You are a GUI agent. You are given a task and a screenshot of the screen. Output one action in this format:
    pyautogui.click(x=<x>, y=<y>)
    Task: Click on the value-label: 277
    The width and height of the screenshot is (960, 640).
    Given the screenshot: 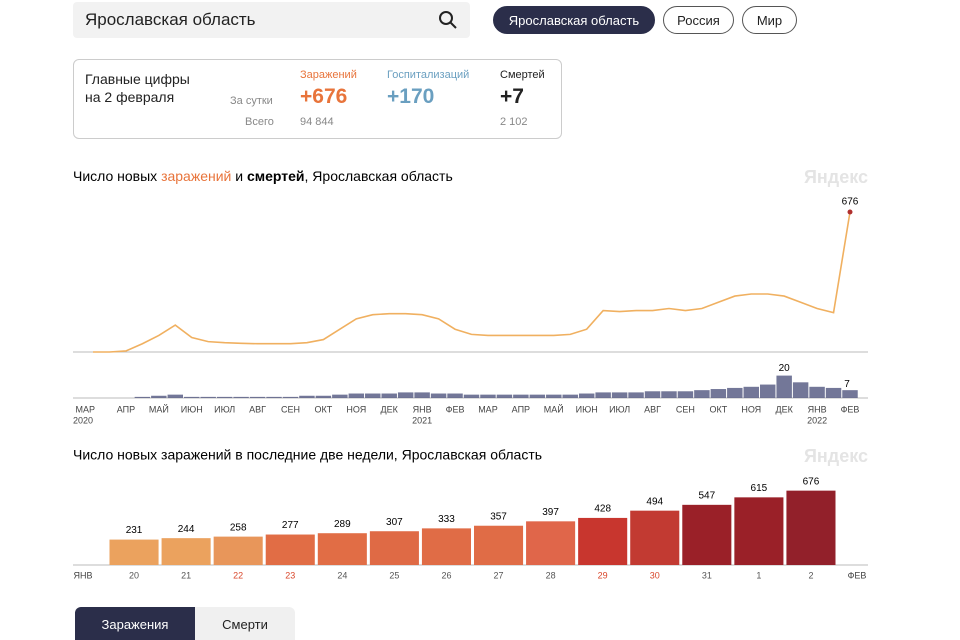 What is the action you would take?
    pyautogui.click(x=290, y=525)
    